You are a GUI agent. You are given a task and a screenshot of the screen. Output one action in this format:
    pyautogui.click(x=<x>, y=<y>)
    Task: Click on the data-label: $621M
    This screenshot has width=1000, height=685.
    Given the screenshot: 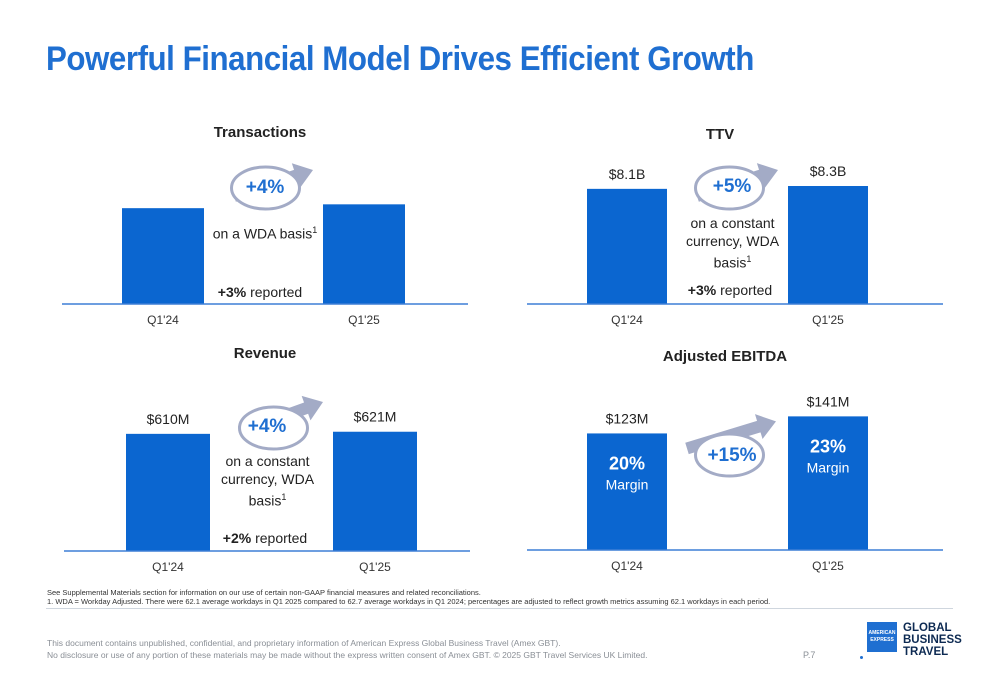 What is the action you would take?
    pyautogui.click(x=375, y=417)
    